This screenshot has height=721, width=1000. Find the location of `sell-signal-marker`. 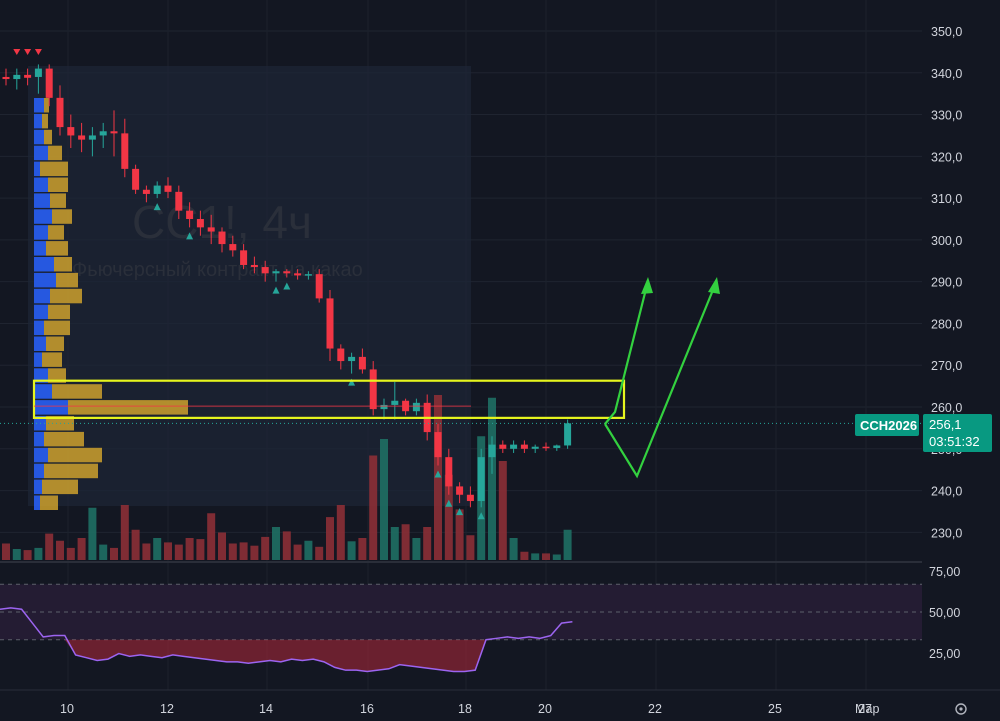

sell-signal-marker is located at coordinates (17, 52).